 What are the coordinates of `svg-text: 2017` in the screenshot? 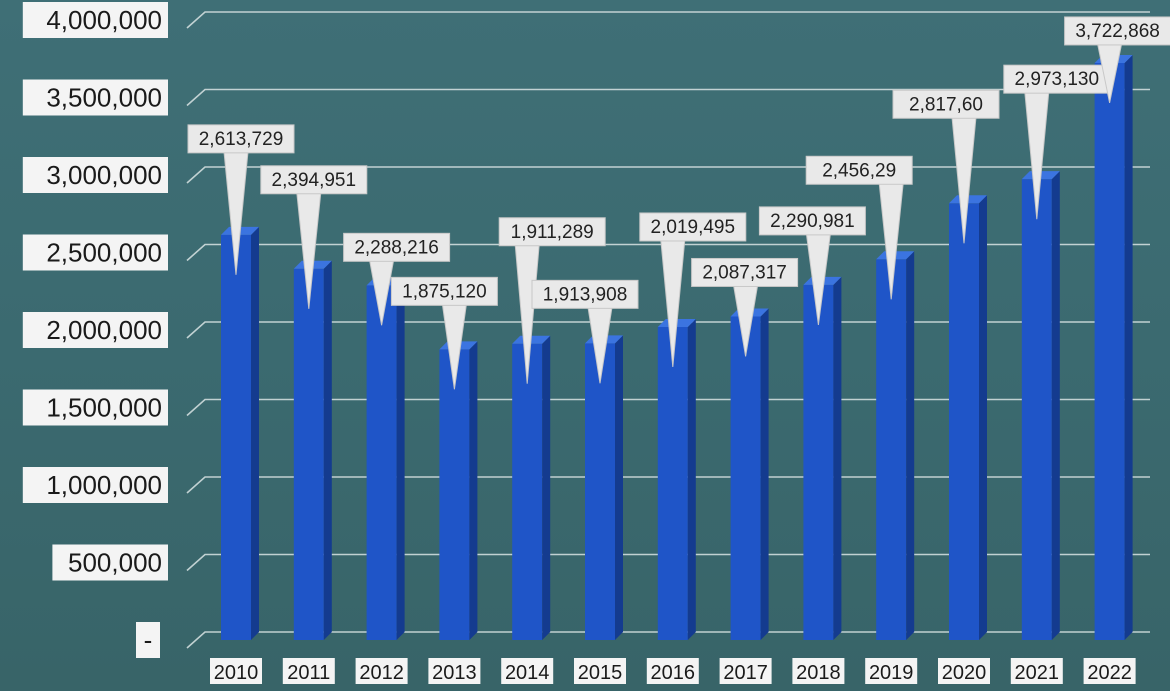 It's located at (745, 673).